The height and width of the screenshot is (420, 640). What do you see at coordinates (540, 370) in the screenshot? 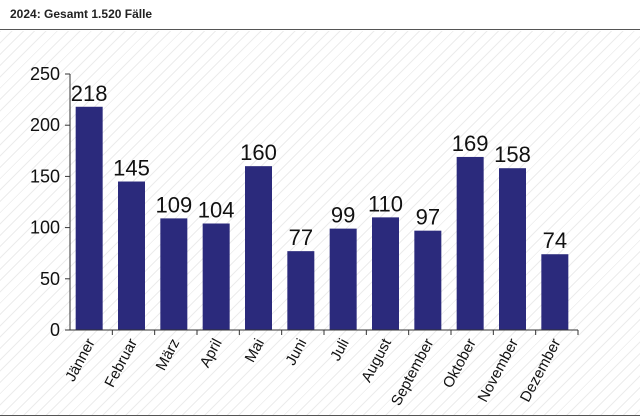
I see `x-category-label: Dezember` at bounding box center [540, 370].